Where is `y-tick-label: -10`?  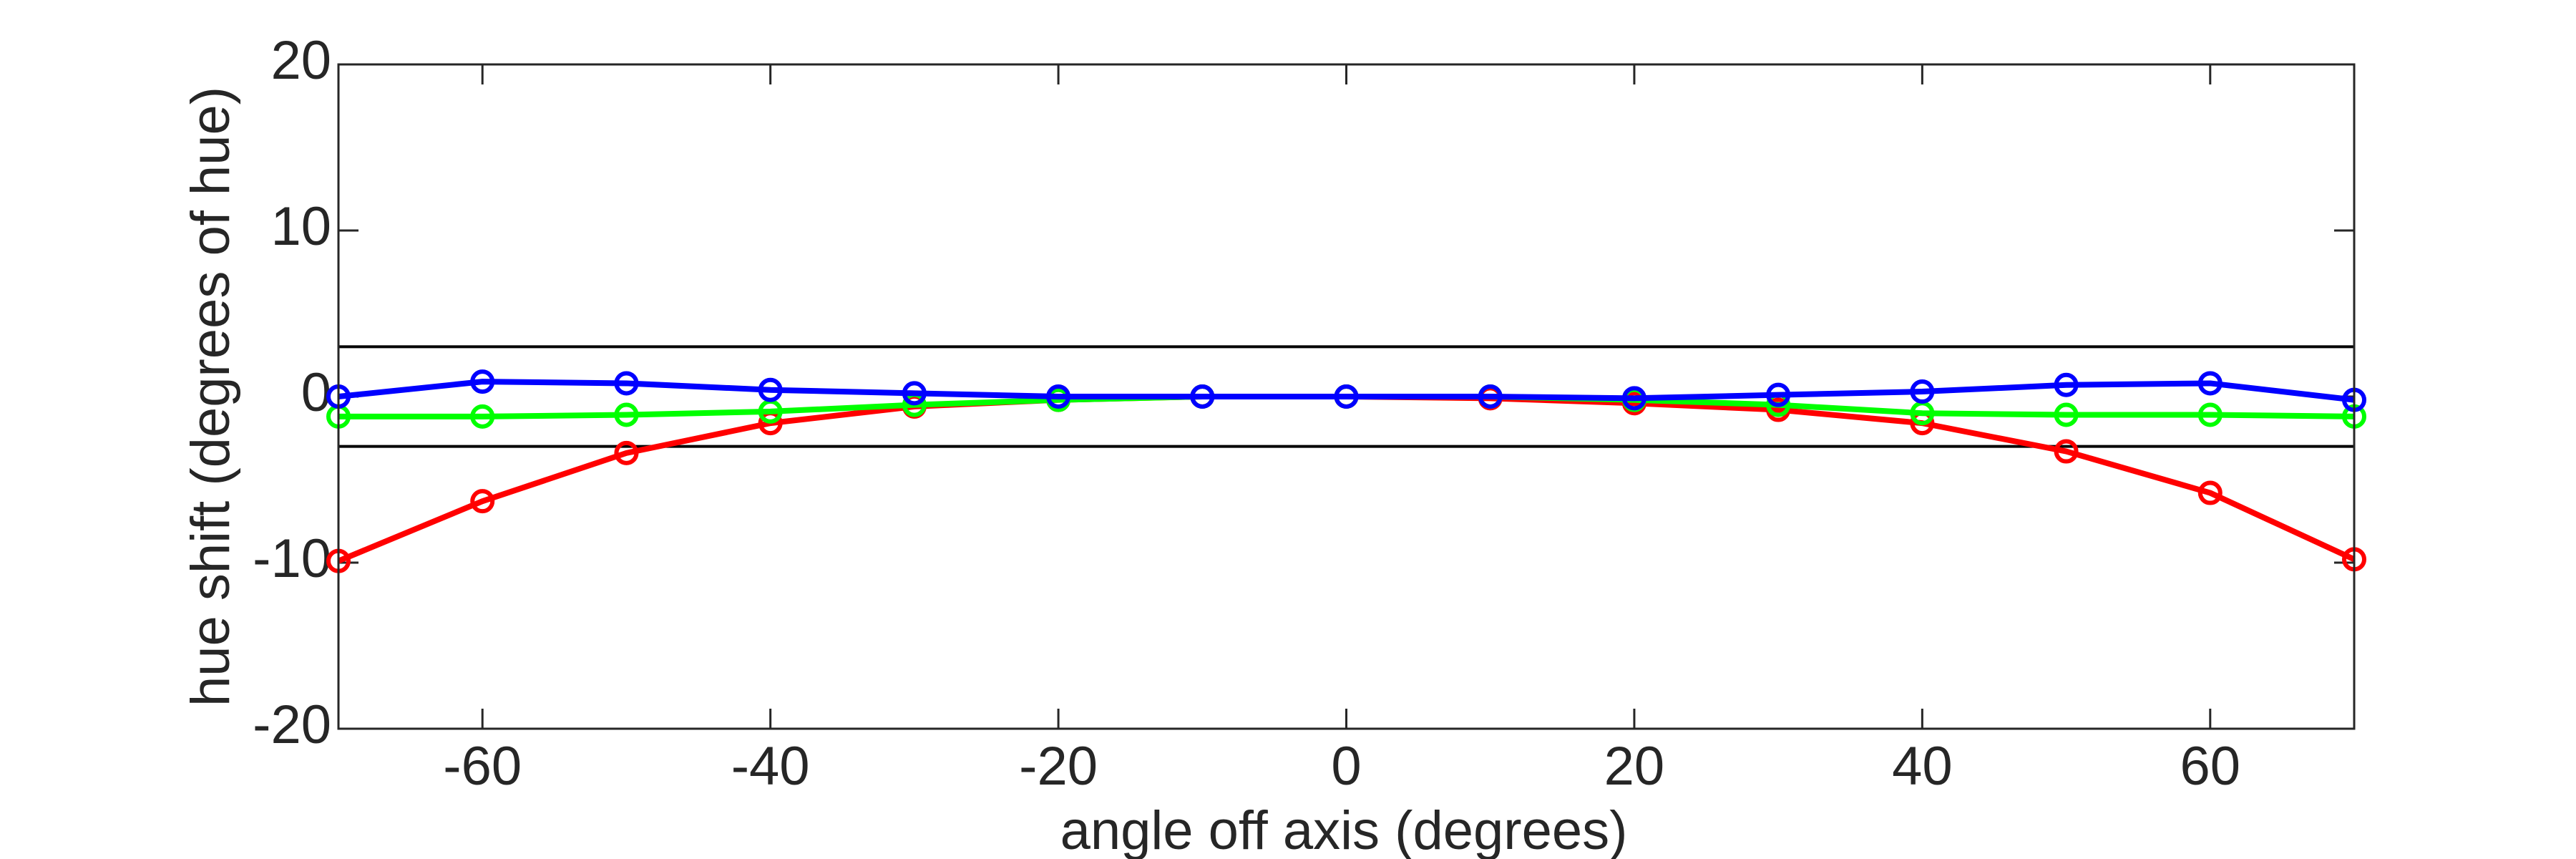 y-tick-label: -10 is located at coordinates (292, 558).